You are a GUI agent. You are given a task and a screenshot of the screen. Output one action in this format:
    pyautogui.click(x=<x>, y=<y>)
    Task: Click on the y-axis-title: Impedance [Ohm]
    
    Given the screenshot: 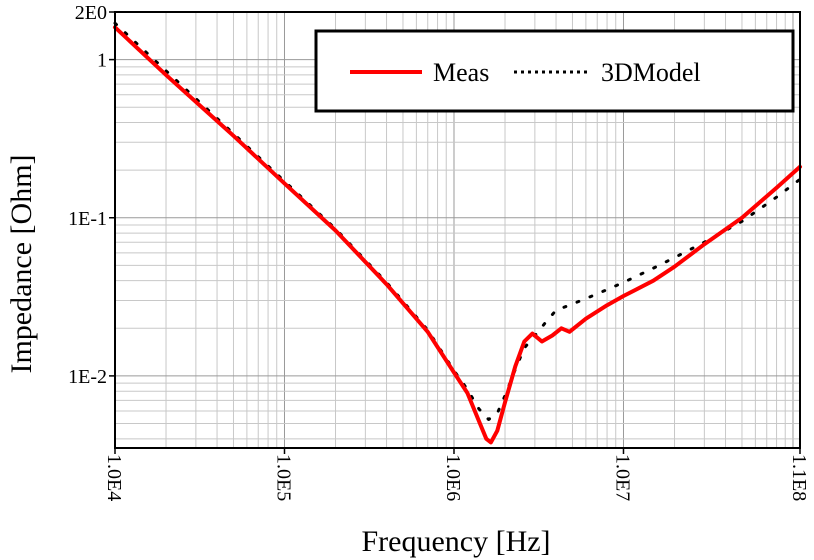 What is the action you would take?
    pyautogui.click(x=21, y=263)
    